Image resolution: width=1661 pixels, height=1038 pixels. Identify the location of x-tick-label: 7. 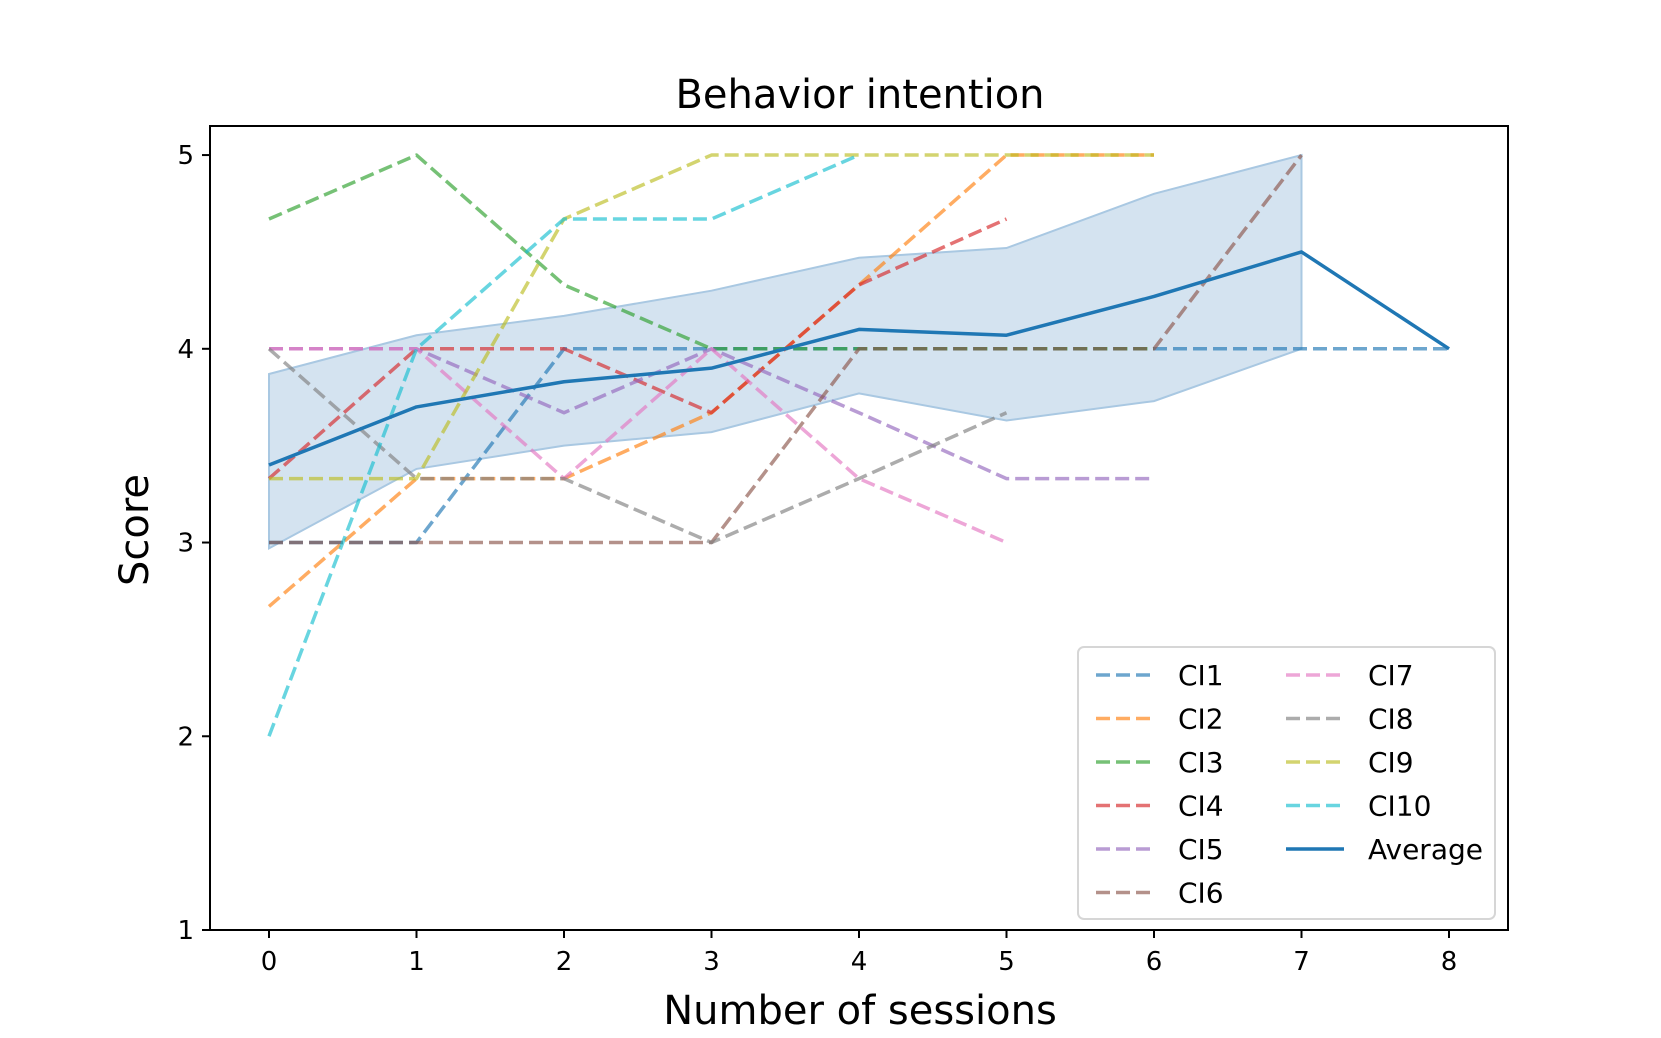
(1301, 962).